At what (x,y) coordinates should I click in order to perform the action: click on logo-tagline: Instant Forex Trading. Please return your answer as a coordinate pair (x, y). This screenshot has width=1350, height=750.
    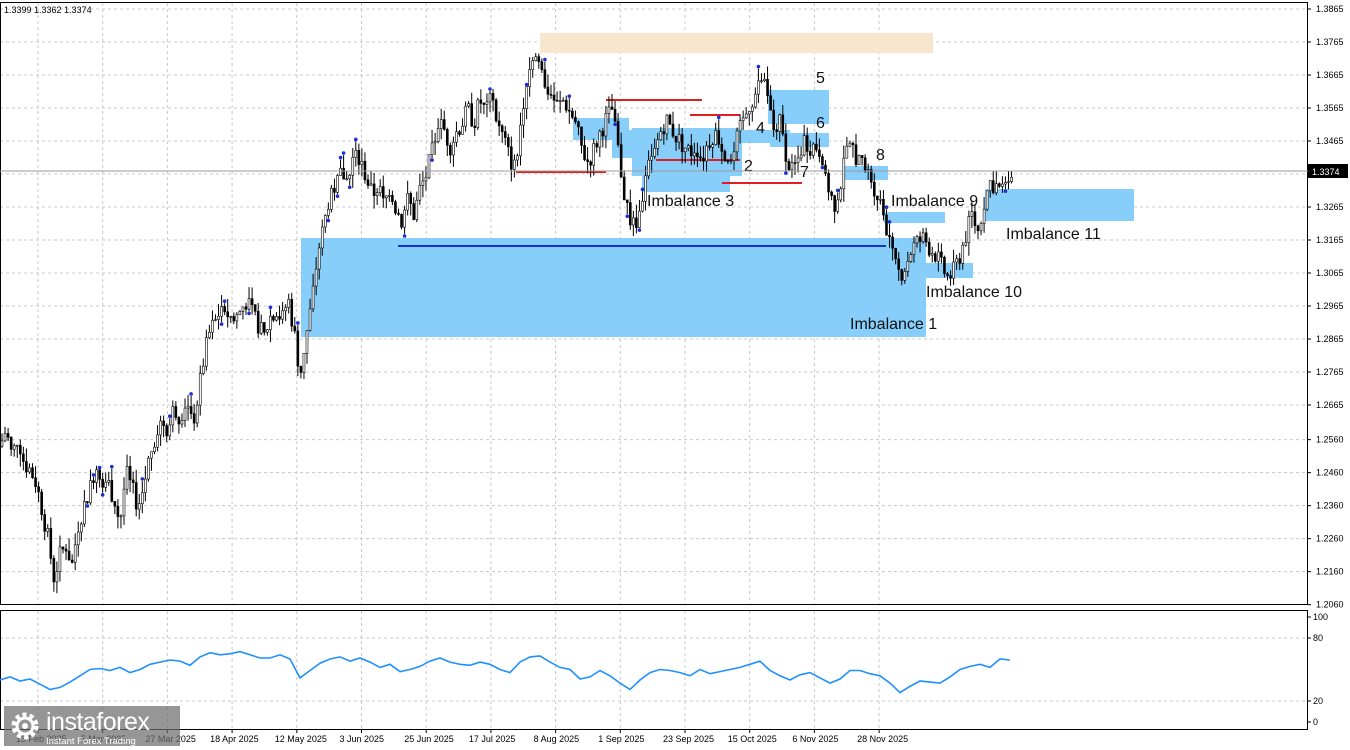
    Looking at the image, I should click on (91, 741).